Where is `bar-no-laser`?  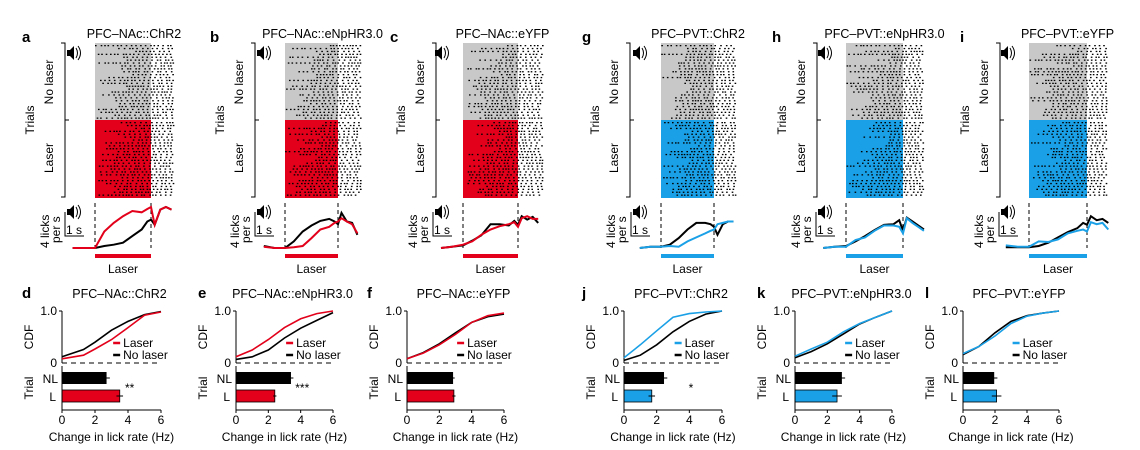 bar-no-laser is located at coordinates (979, 378).